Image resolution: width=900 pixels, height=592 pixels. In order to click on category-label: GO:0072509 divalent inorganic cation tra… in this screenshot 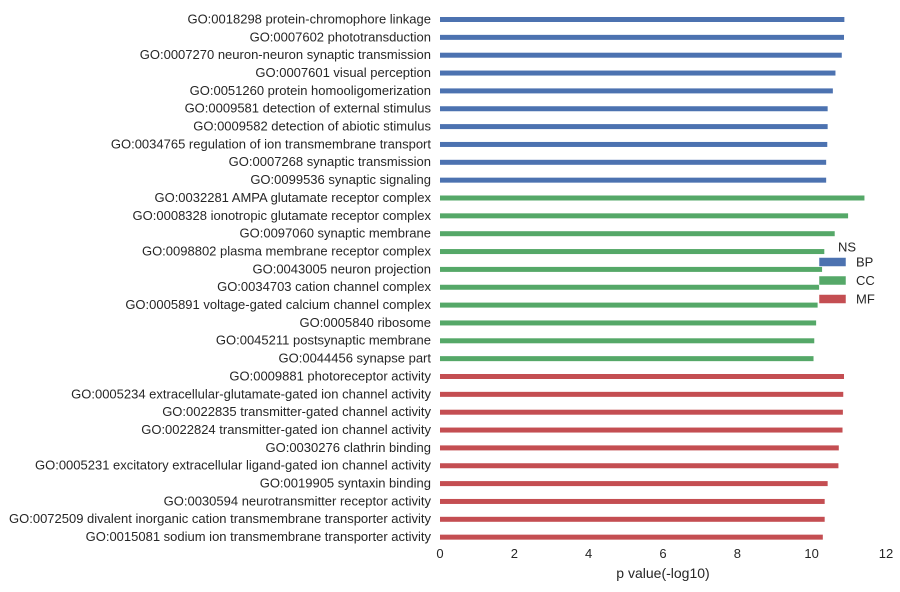, I will do `click(220, 518)`.